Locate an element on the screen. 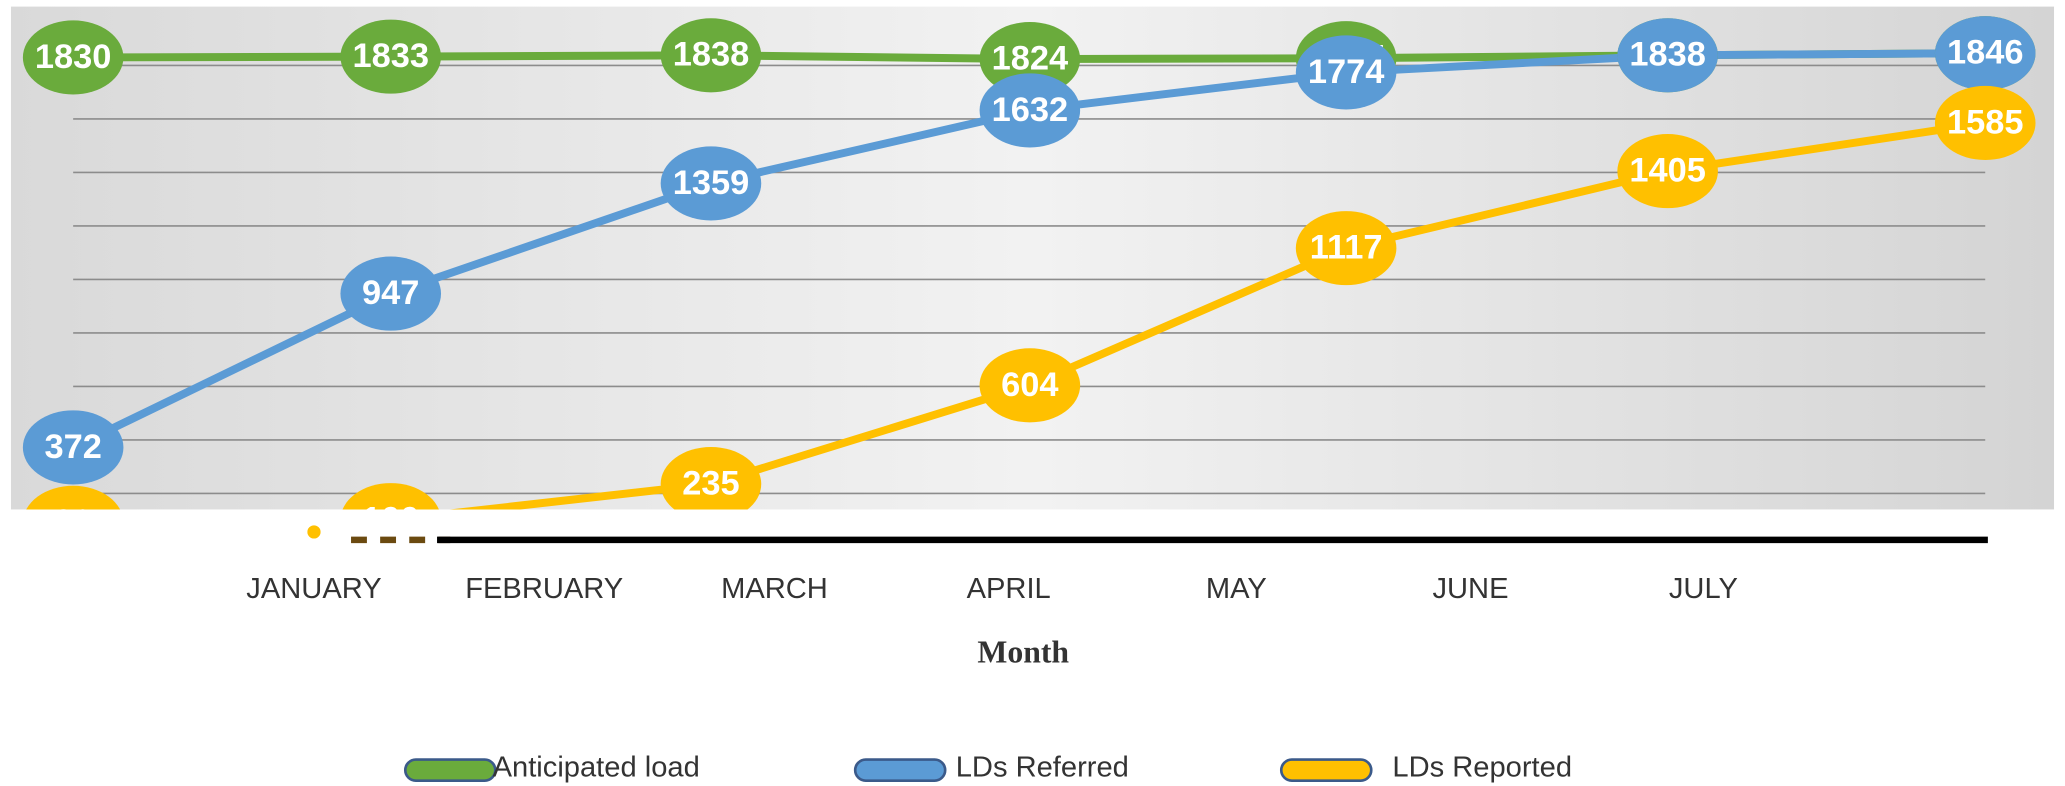 Image resolution: width=2065 pixels, height=786 pixels. legend: Anticipated load LDs Referred LDs Reported is located at coordinates (987, 767).